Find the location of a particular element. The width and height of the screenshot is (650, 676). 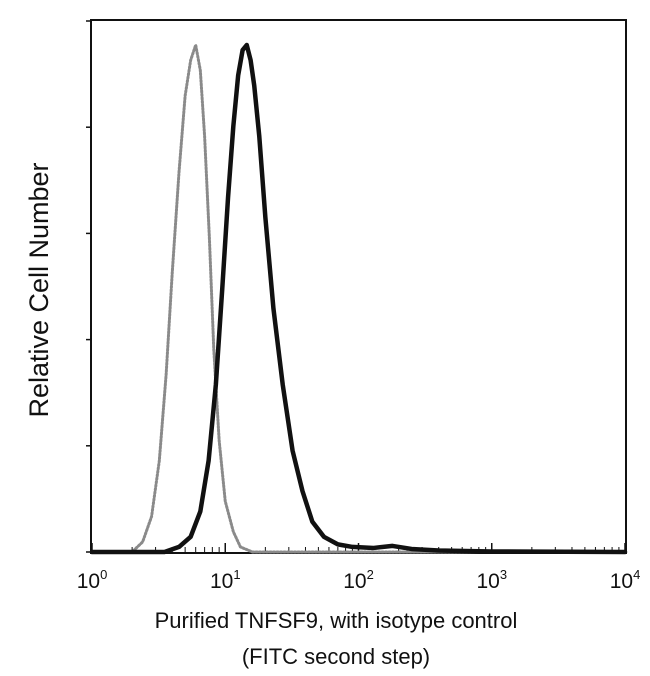

x-tick-label-0: 10⁰ is located at coordinates (92, 580).